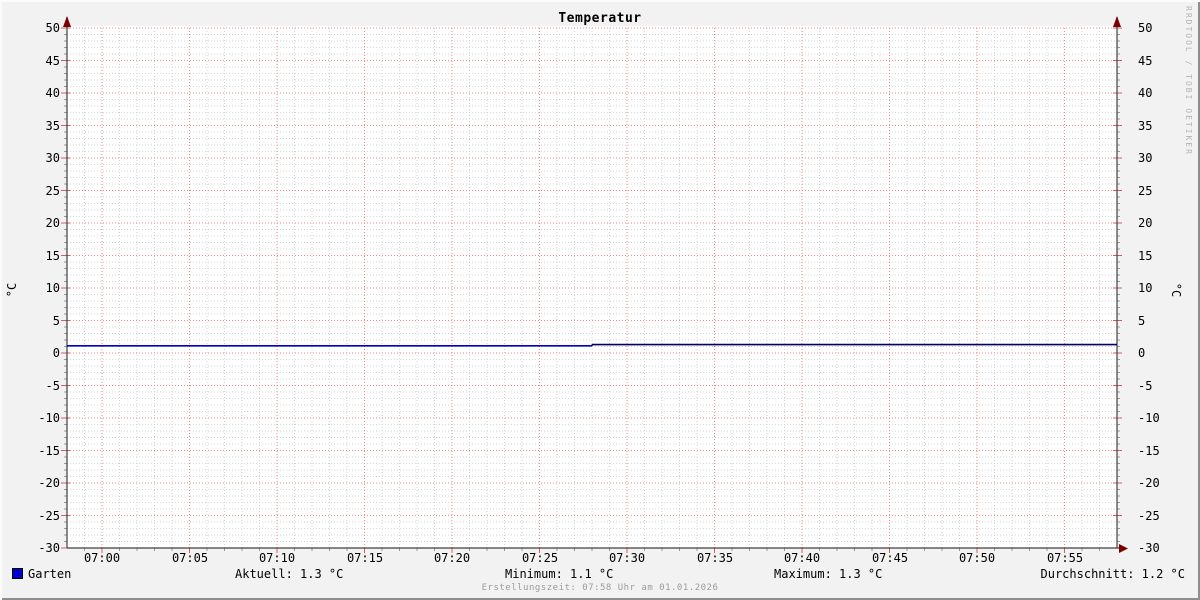 This screenshot has height=600, width=1200. I want to click on x-tick-label: 07:20, so click(452, 558).